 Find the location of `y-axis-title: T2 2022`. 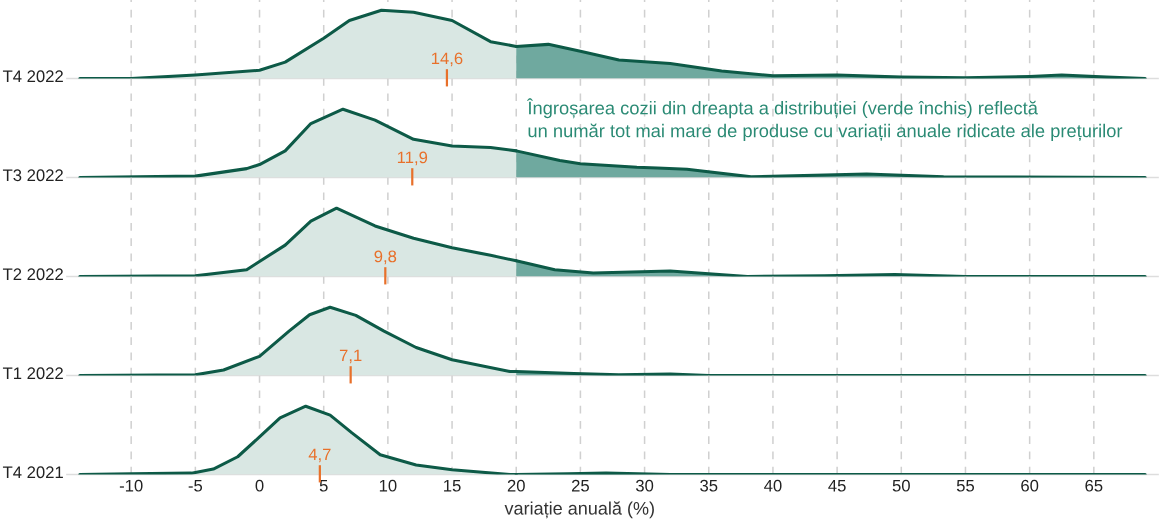

y-axis-title: T2 2022 is located at coordinates (32, 274).